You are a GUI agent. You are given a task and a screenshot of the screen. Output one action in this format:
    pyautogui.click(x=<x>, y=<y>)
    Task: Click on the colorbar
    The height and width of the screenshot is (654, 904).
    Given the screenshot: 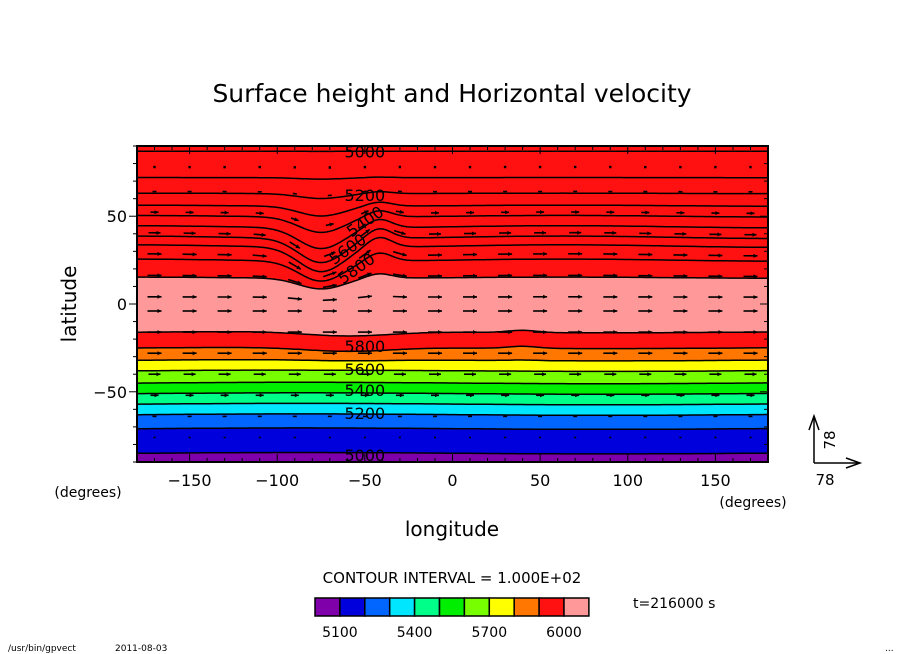 What is the action you would take?
    pyautogui.click(x=452, y=607)
    